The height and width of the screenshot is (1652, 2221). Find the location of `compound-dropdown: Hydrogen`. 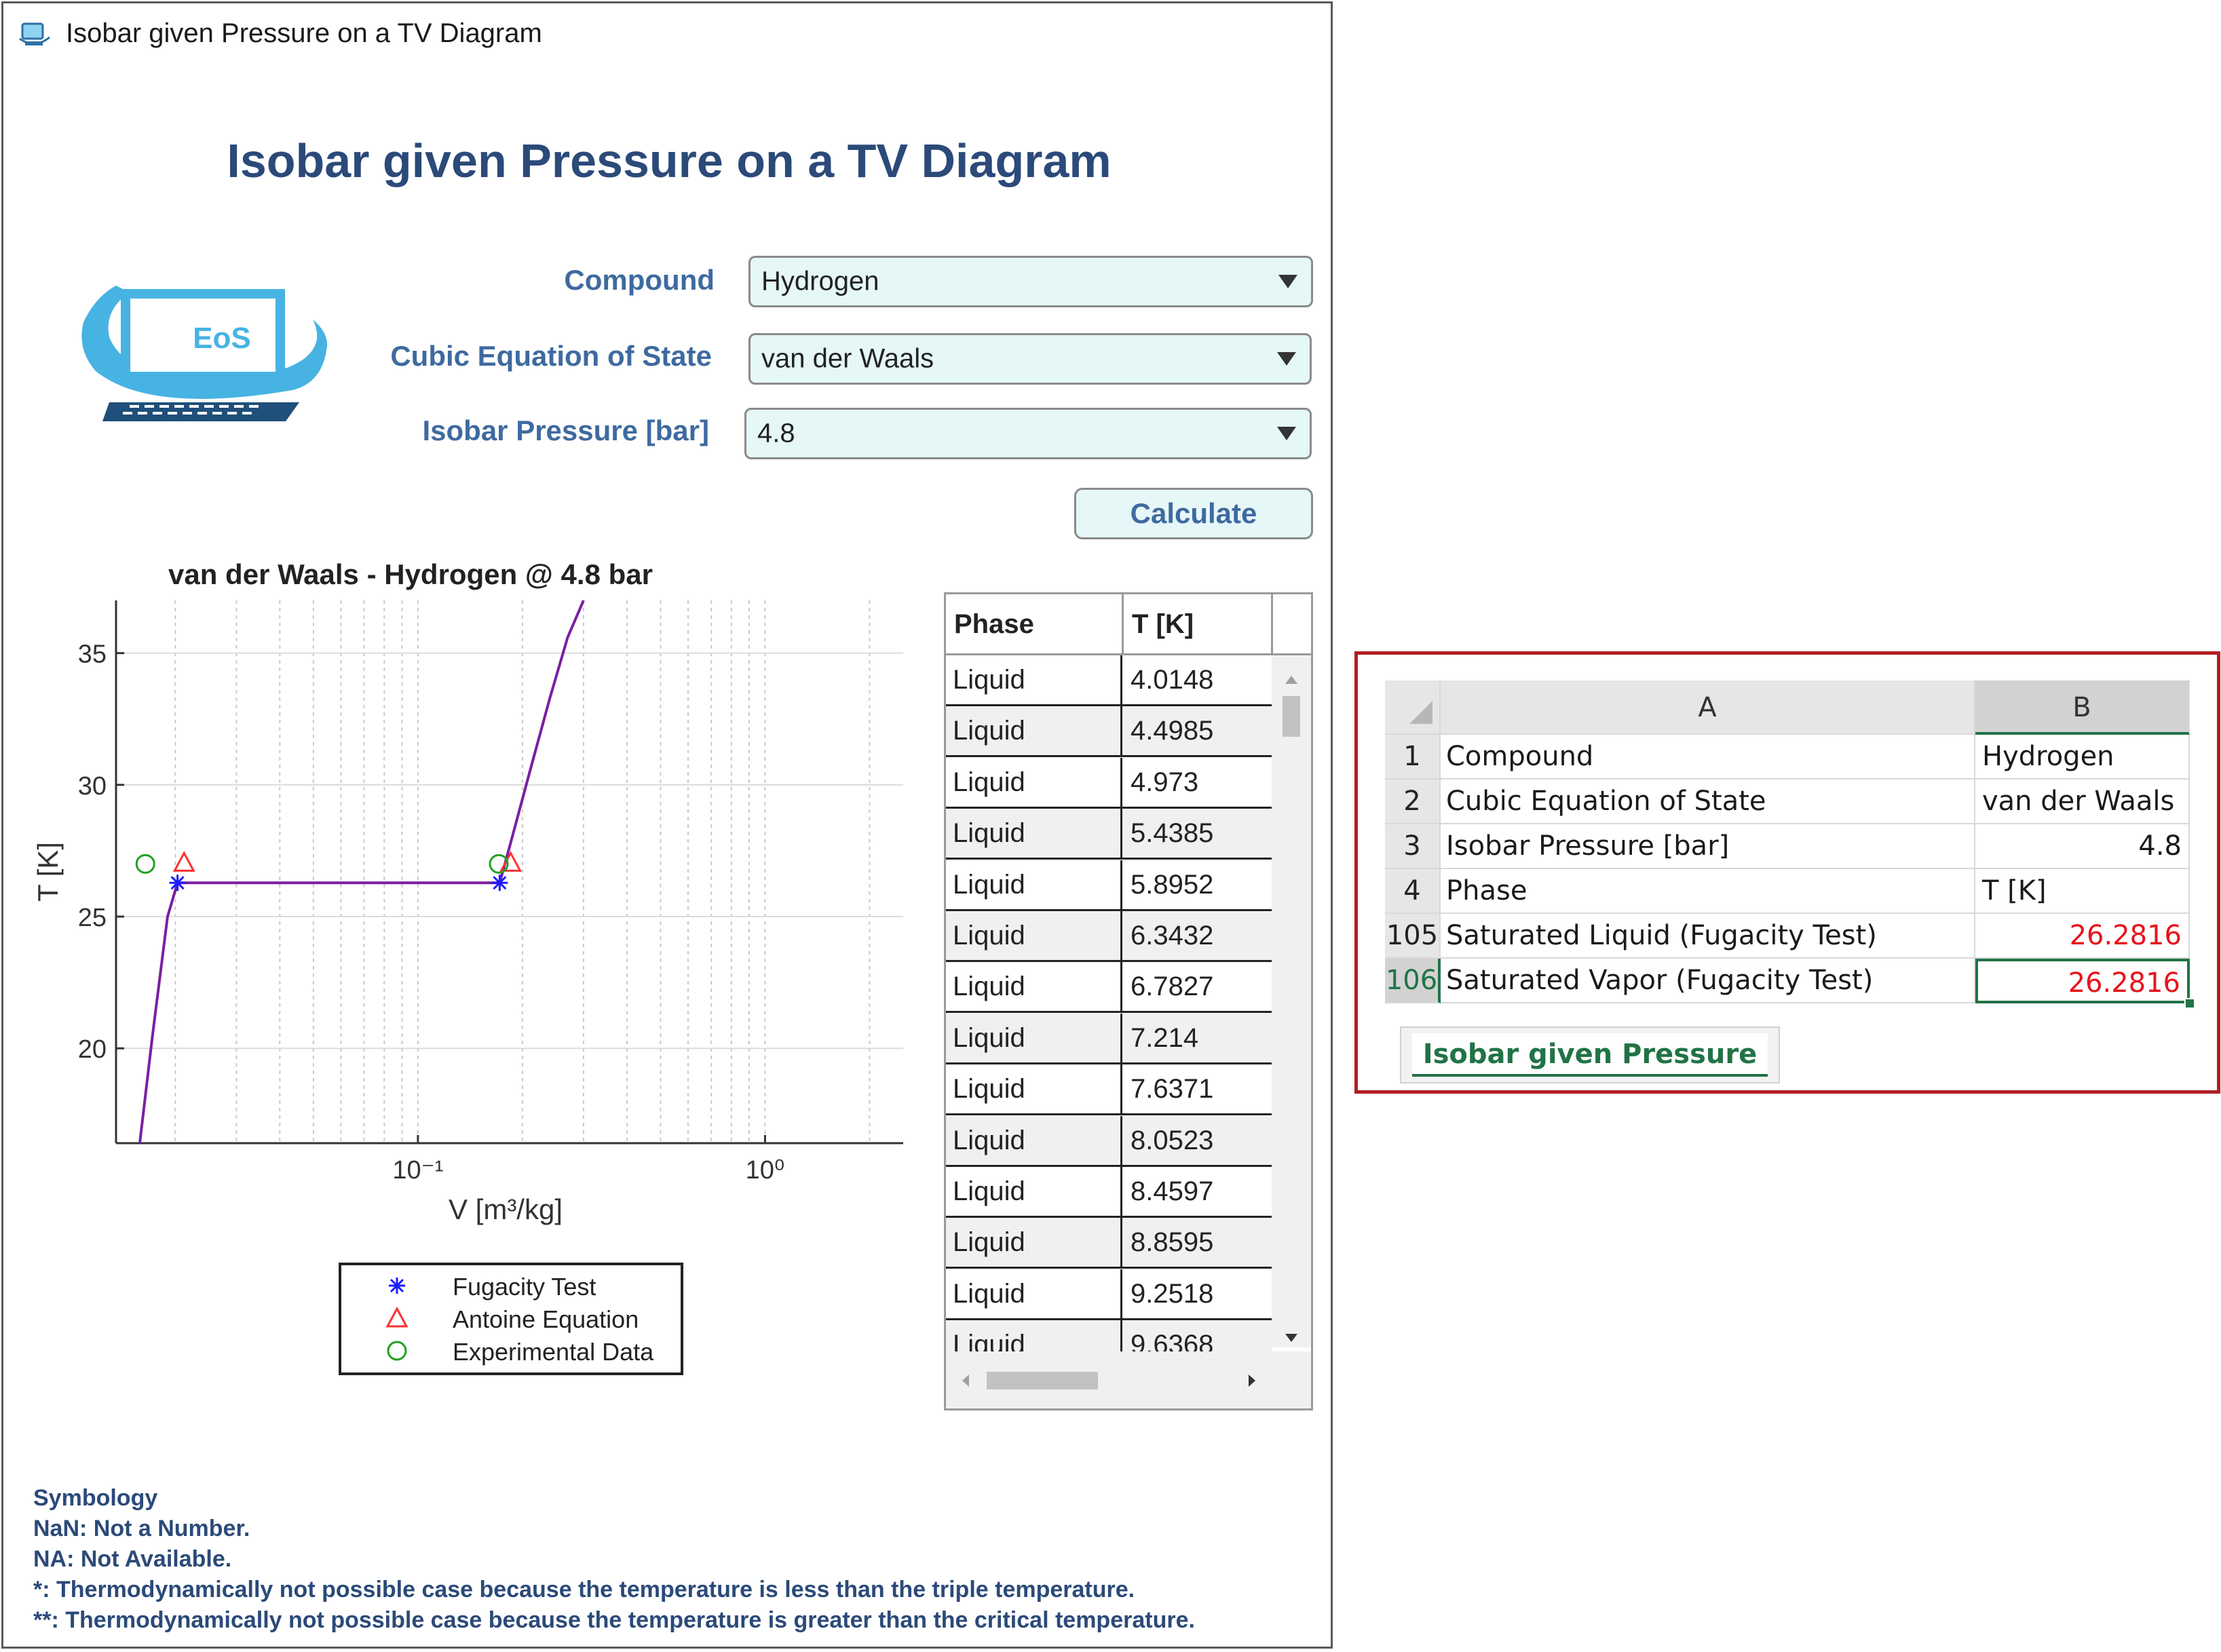

compound-dropdown: Hydrogen is located at coordinates (1030, 281).